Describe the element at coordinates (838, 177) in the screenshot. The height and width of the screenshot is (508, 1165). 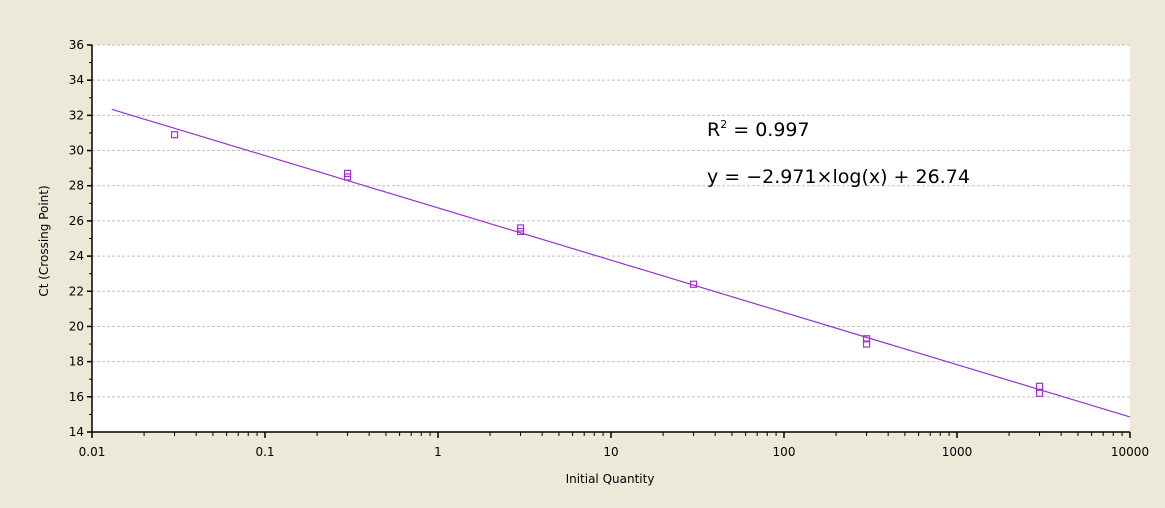
I see `fit-equation-annotation: y = −2.971×log(x) + 26.74` at that location.